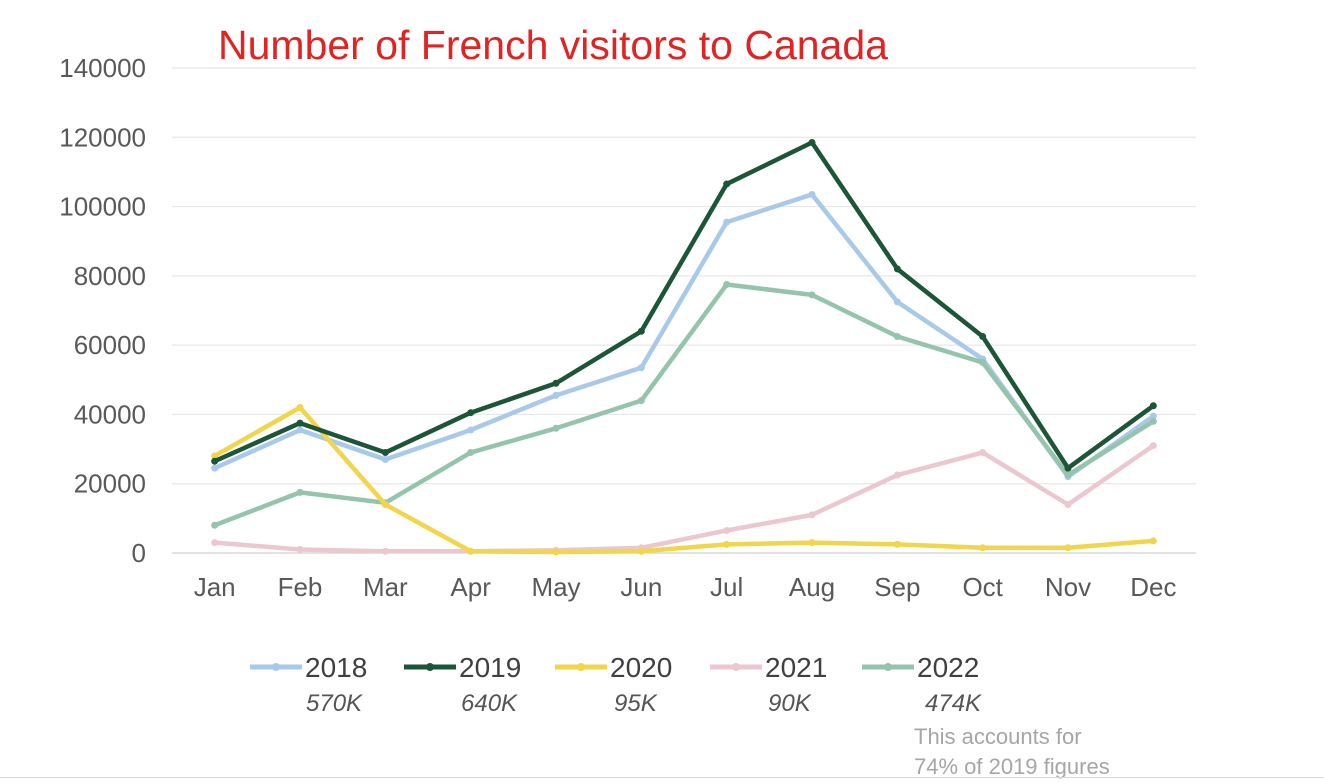 This screenshot has height=784, width=1324. I want to click on y-tick-label: 60000, so click(110, 345).